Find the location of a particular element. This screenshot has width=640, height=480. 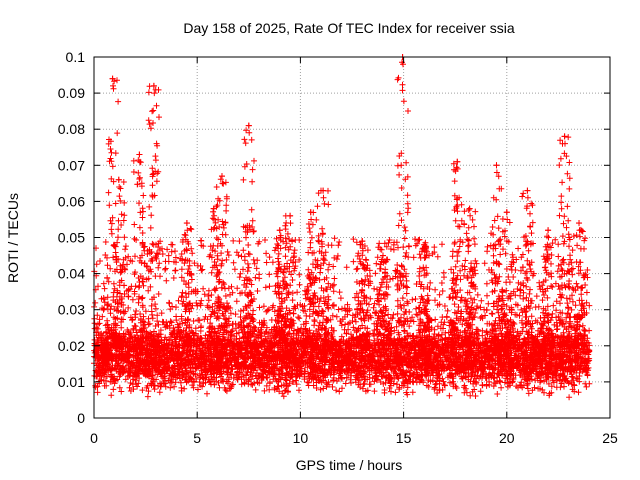

x-axis-label: GPS time / hours is located at coordinates (349, 465).